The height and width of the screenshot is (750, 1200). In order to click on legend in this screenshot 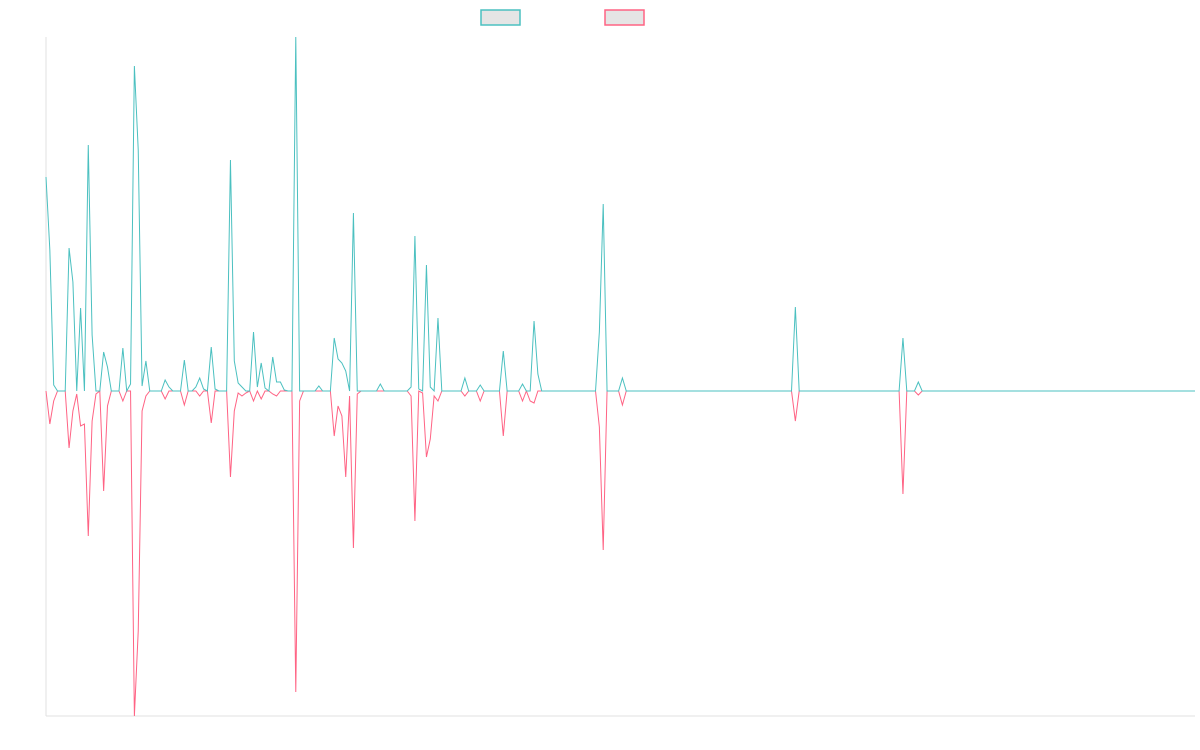, I will do `click(562, 17)`.